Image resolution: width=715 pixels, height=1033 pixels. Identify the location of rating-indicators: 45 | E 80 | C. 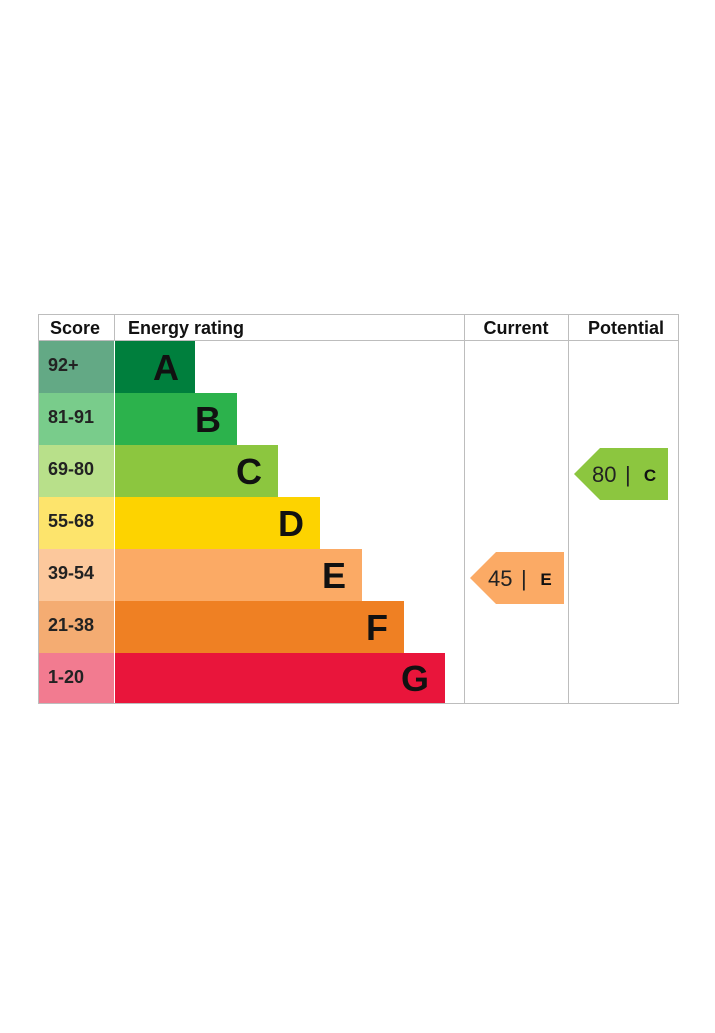
(569, 526).